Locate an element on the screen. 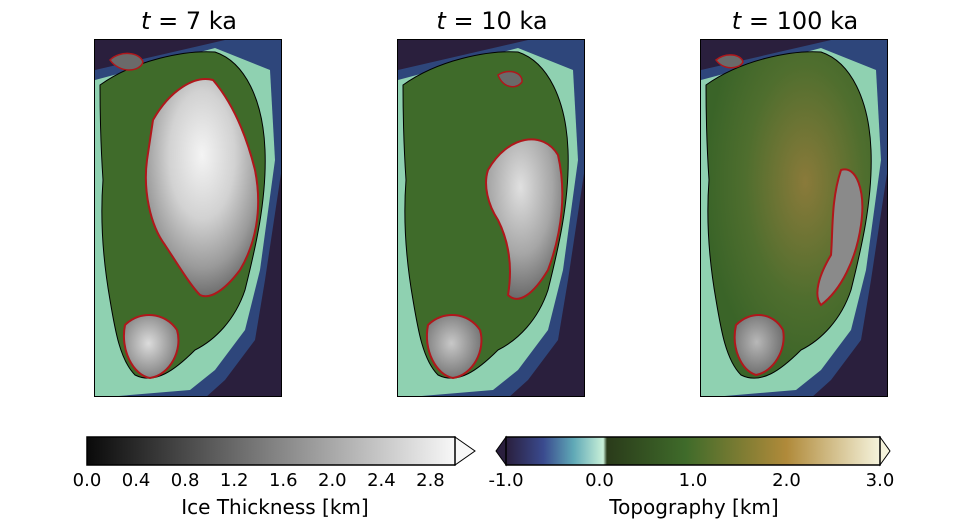  ice-tick-label: 1.6 is located at coordinates (283, 480).